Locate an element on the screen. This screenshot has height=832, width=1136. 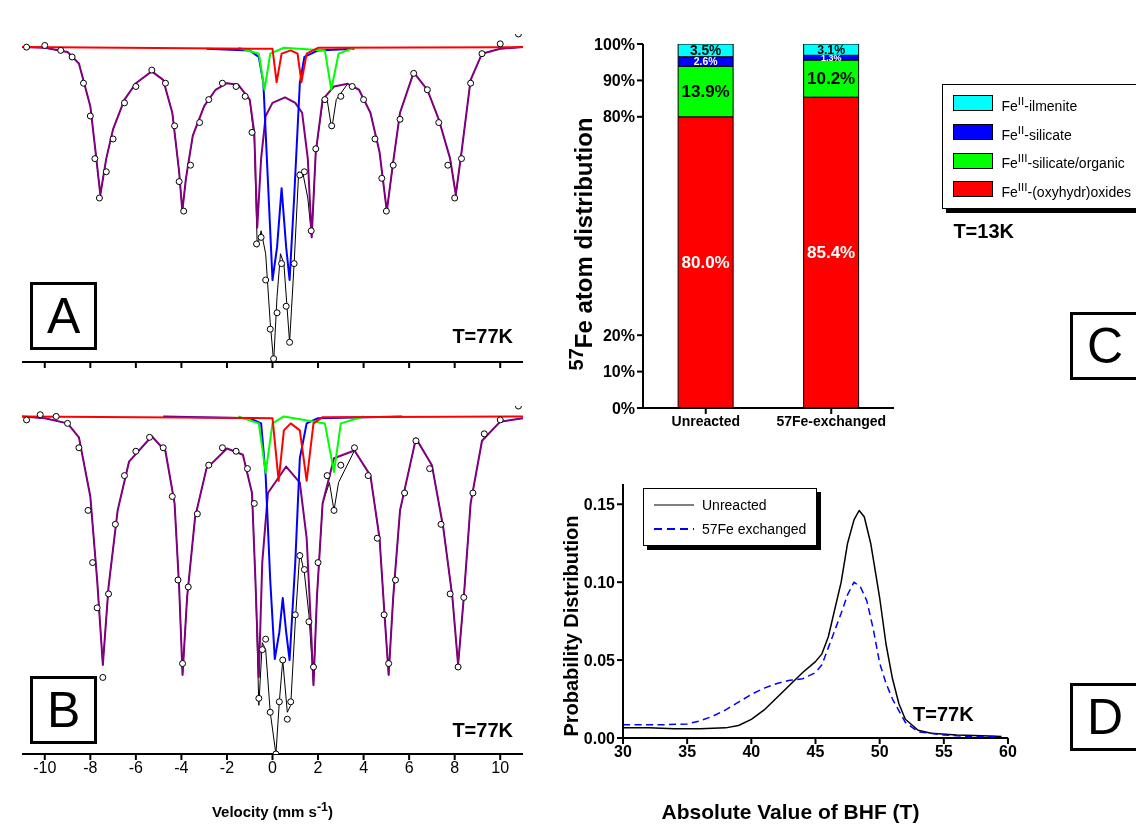
x-tick-label: 30 is located at coordinates (623, 752).